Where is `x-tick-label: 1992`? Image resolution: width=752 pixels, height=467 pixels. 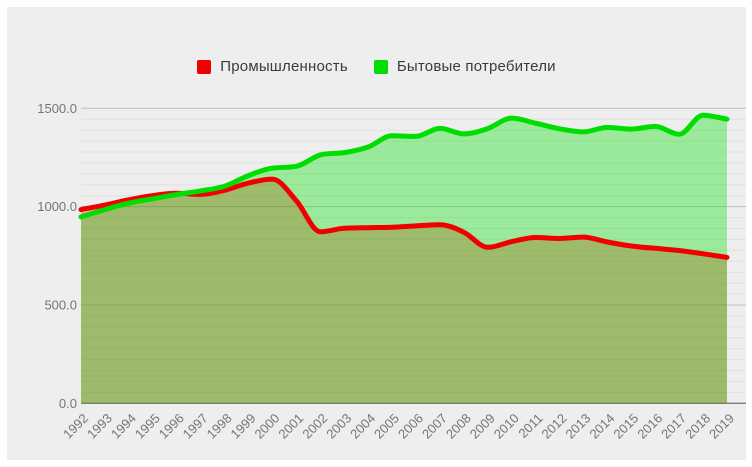 x-tick-label: 1992 is located at coordinates (75, 426).